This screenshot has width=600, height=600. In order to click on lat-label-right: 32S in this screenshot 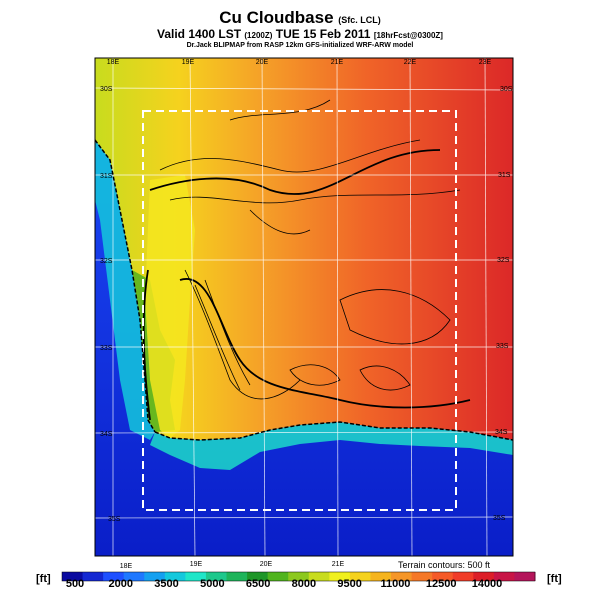, I will do `click(503, 260)`.